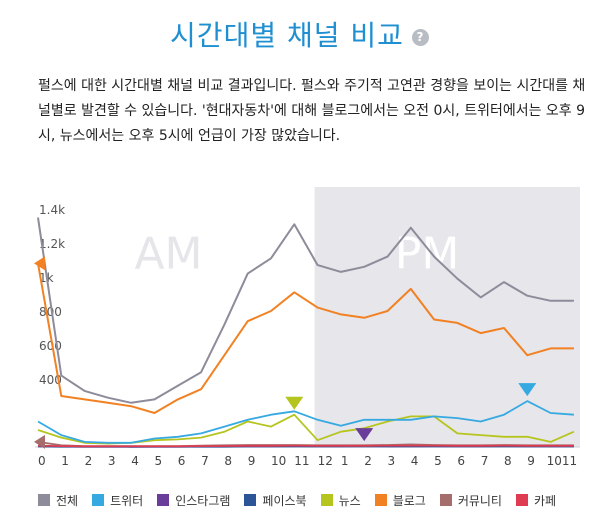  What do you see at coordinates (50, 312) in the screenshot?
I see `y-tick-label: 800` at bounding box center [50, 312].